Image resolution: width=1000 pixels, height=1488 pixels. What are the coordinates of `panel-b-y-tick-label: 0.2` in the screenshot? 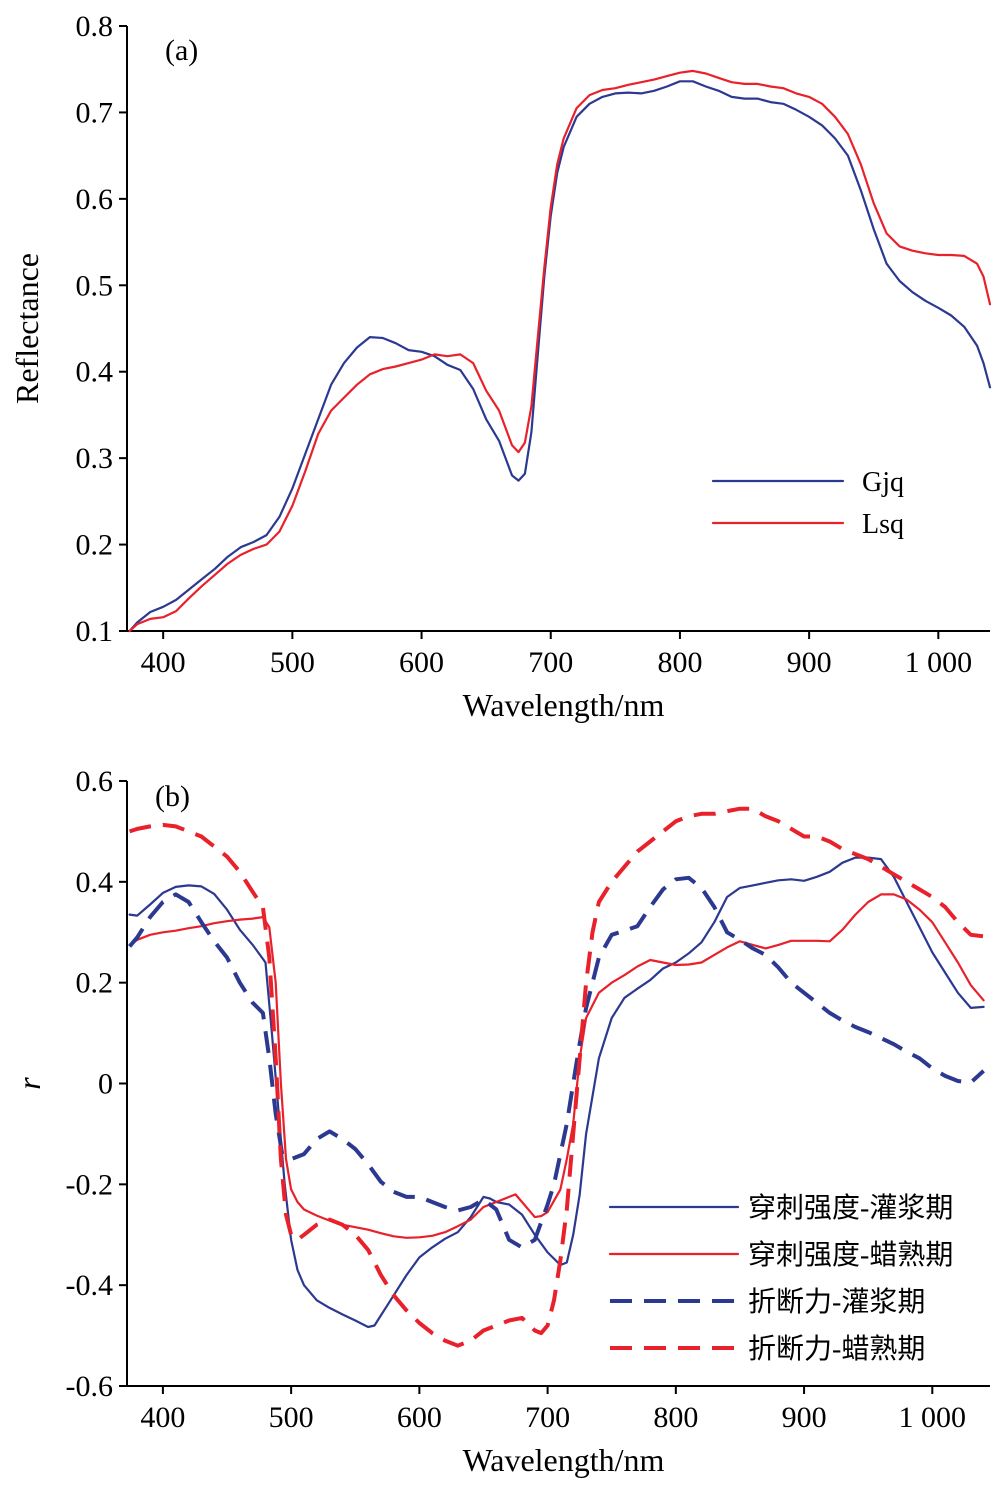 It's located at (95, 983).